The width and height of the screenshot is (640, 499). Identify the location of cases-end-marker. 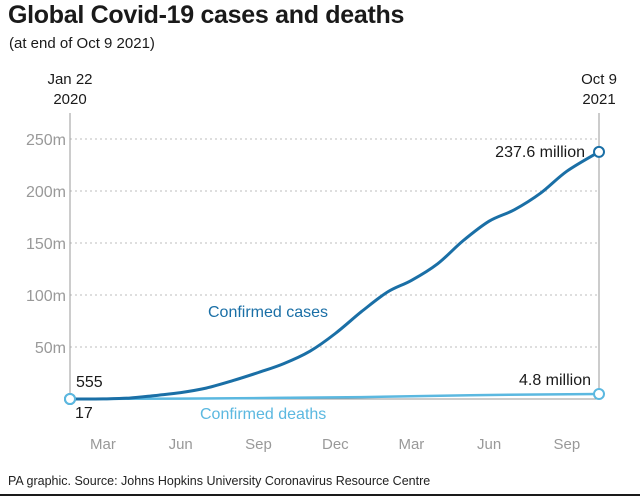
(599, 151).